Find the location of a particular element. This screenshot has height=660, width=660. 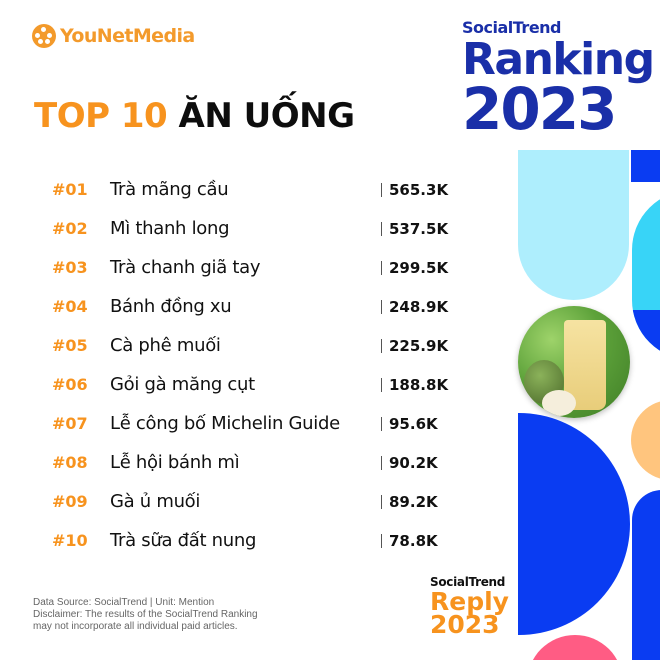

ranking-row: #03 Trà chanh giã tay 299.5K is located at coordinates (252, 267).